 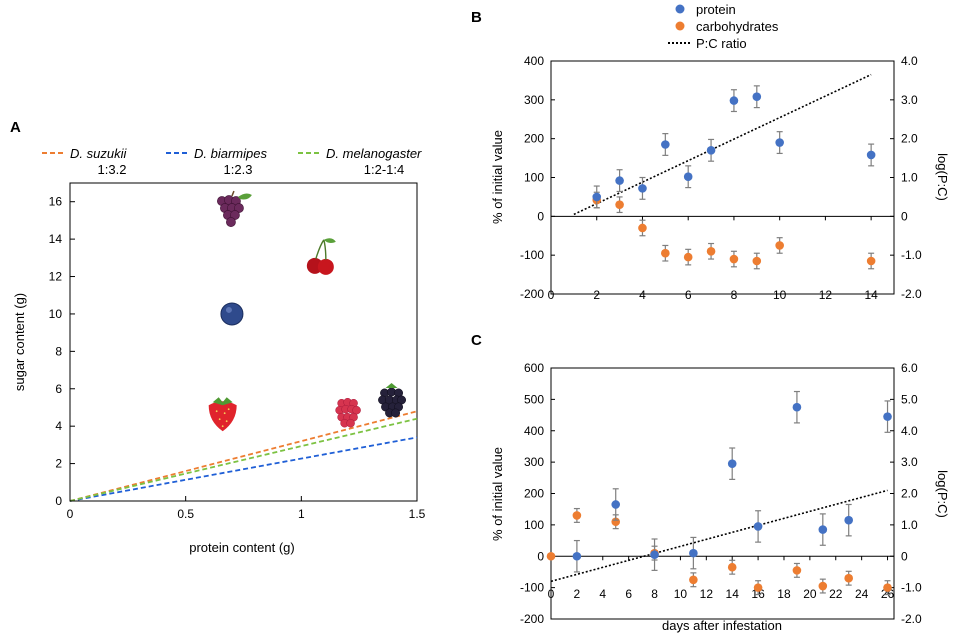 What do you see at coordinates (628, 594) in the screenshot?
I see `panel-c-xtick-label: 6` at bounding box center [628, 594].